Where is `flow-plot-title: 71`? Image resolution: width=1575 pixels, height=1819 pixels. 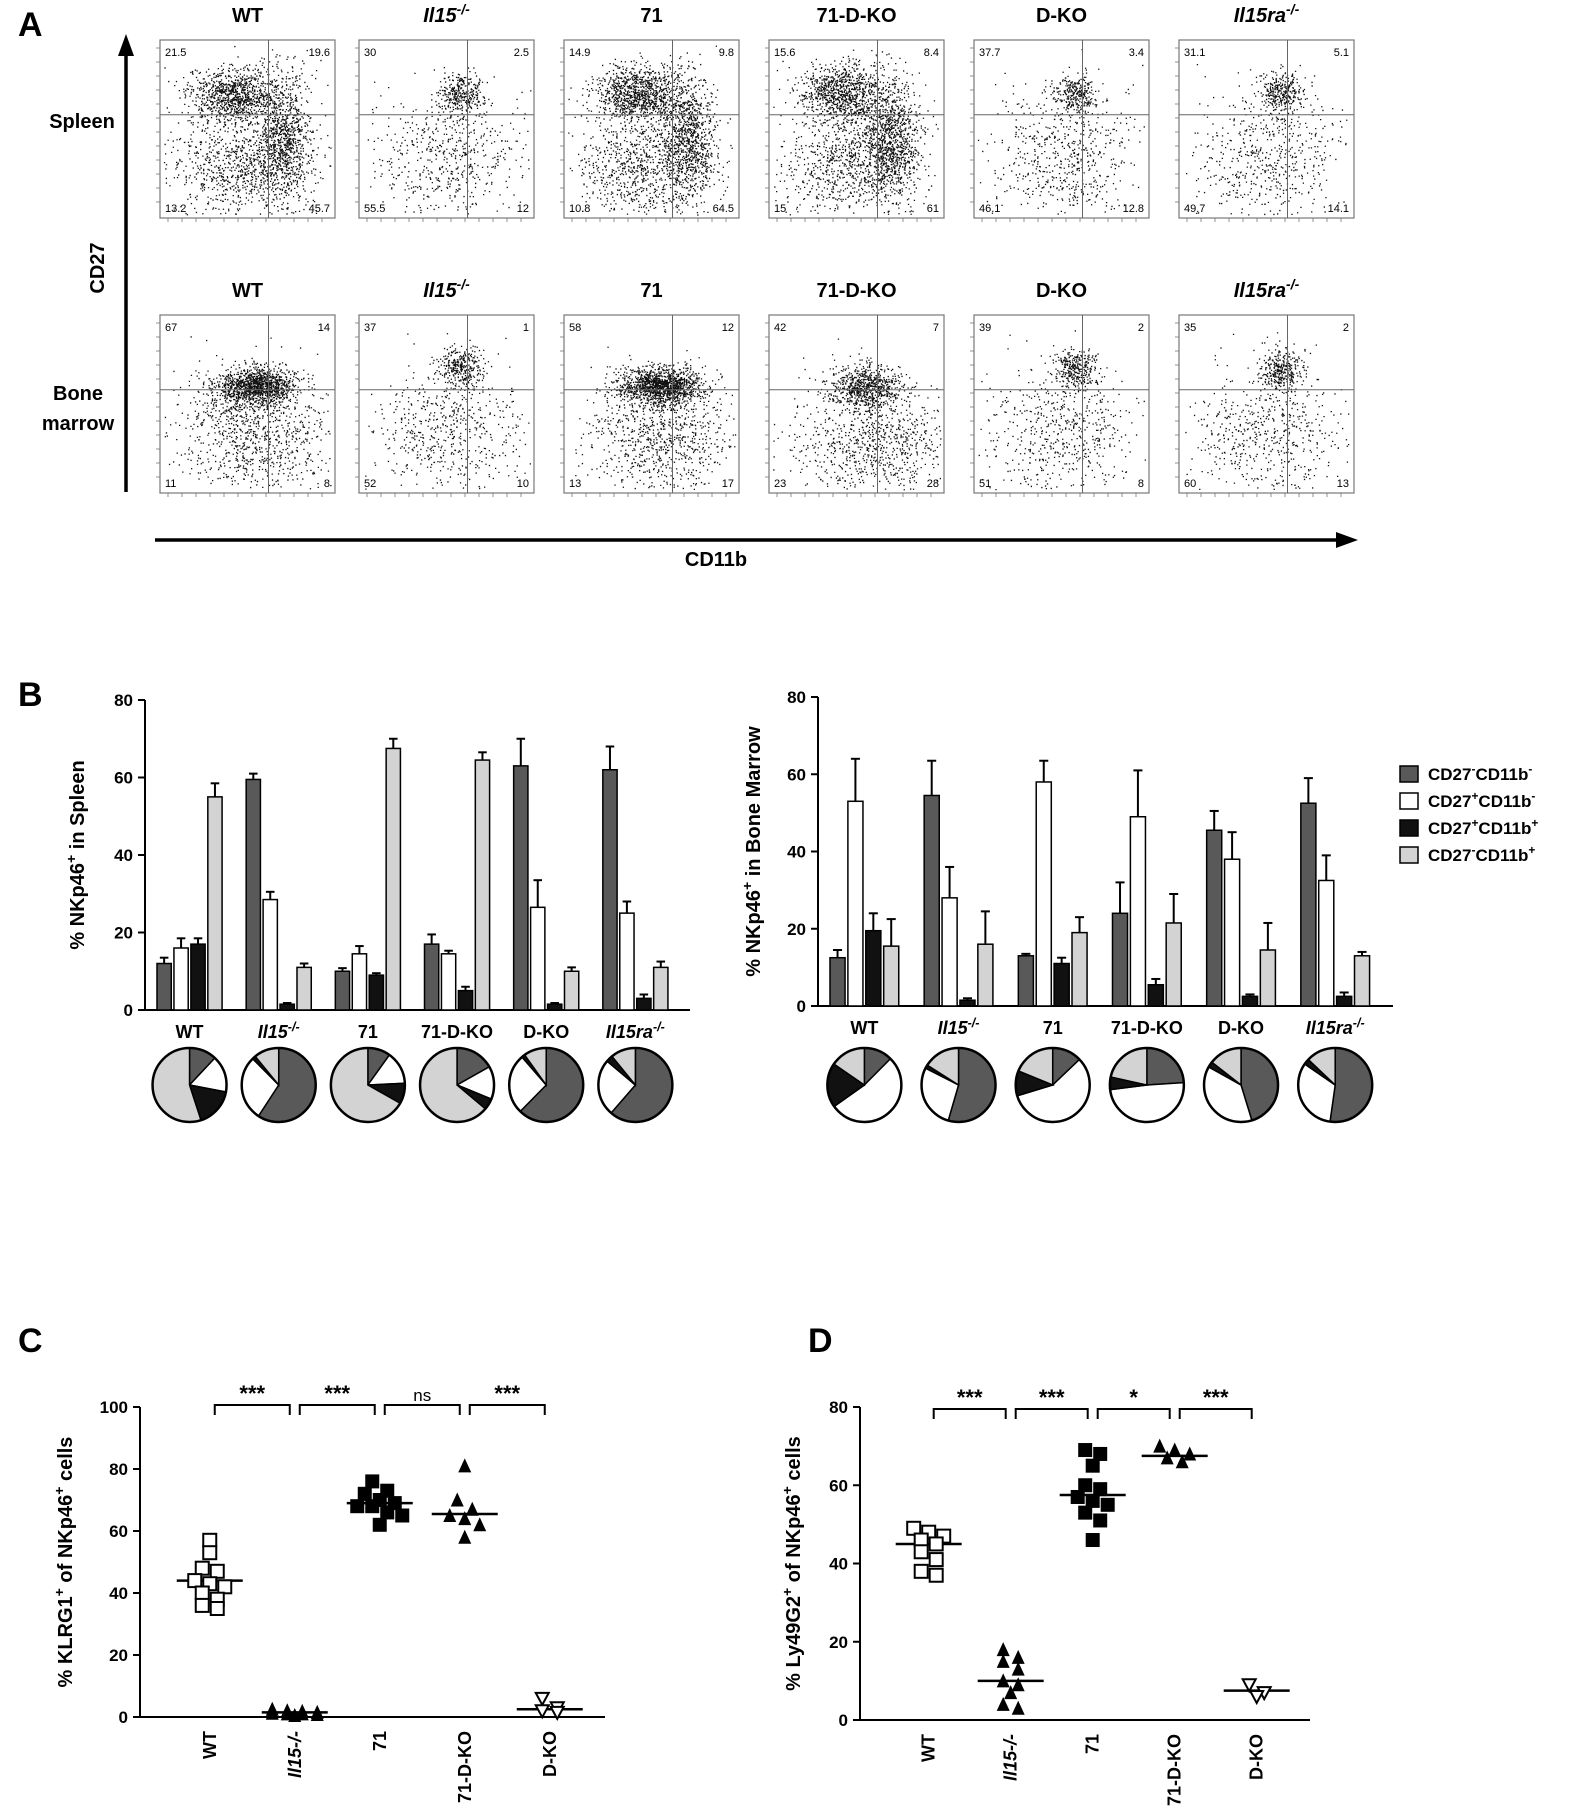
flow-plot-title: 71 is located at coordinates (651, 16).